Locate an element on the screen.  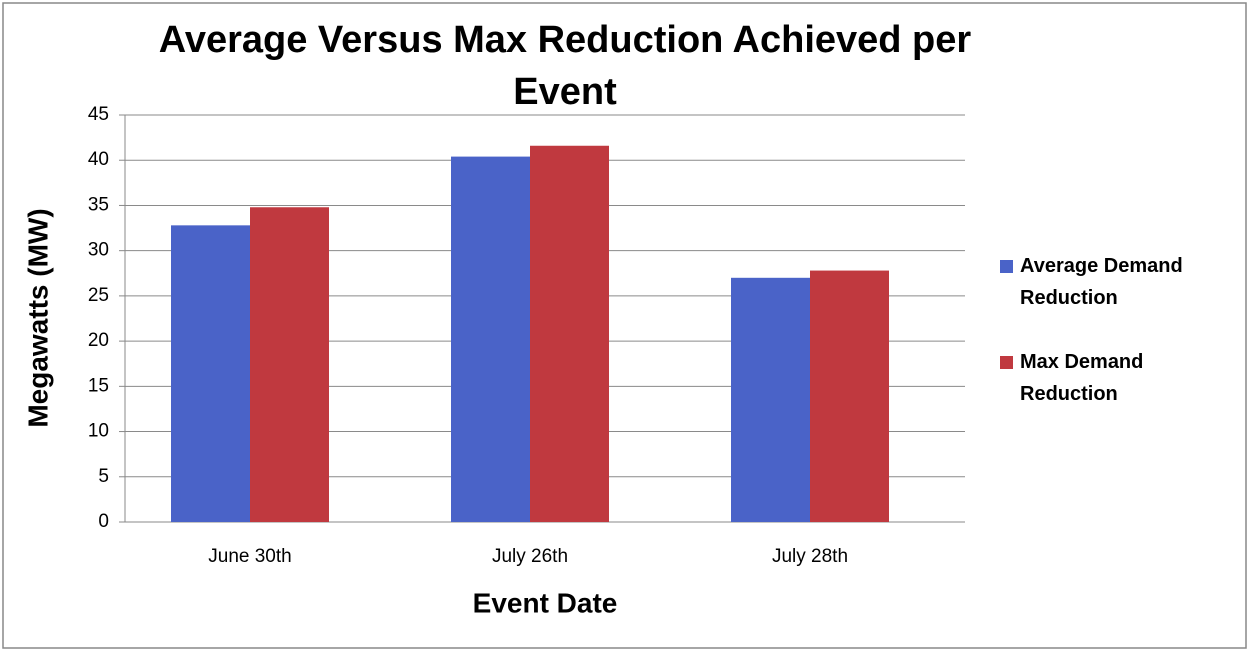
legend-label: Average Demand Reduction is located at coordinates (1101, 282).